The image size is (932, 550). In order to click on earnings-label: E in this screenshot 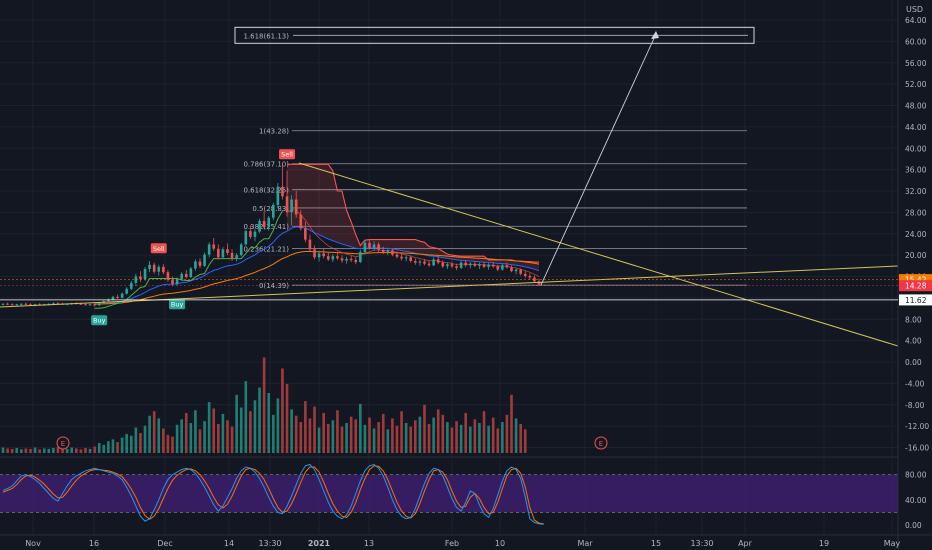, I will do `click(63, 444)`.